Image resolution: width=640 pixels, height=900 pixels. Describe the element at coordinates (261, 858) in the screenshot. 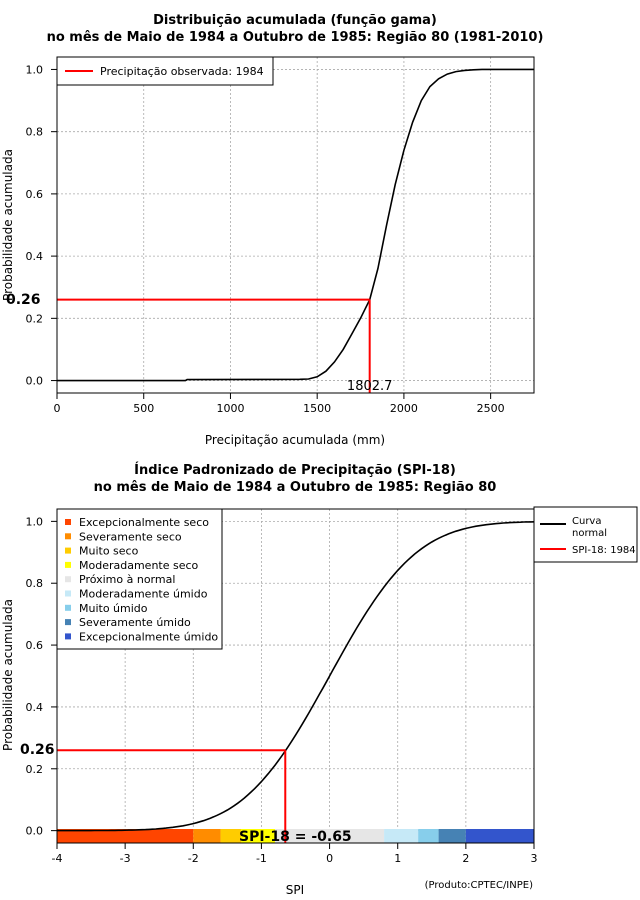

I see `x-tick-label: -1` at that location.